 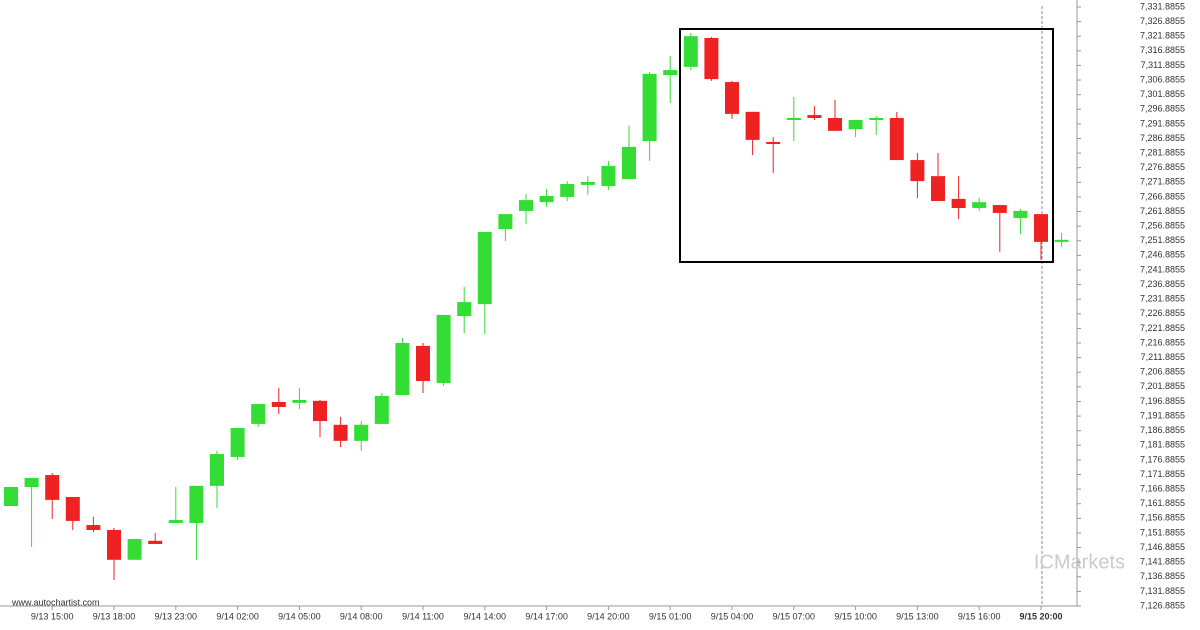 I want to click on y-tick-label: 7,156.8855, so click(x=1162, y=518).